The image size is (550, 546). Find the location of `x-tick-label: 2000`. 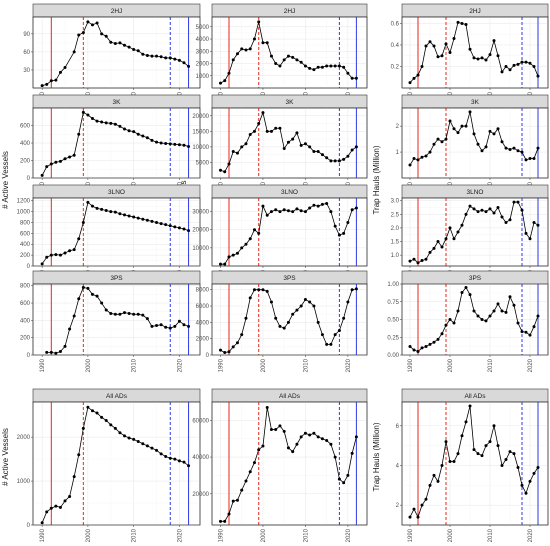

x-tick-label: 2000 is located at coordinates (264, 535).